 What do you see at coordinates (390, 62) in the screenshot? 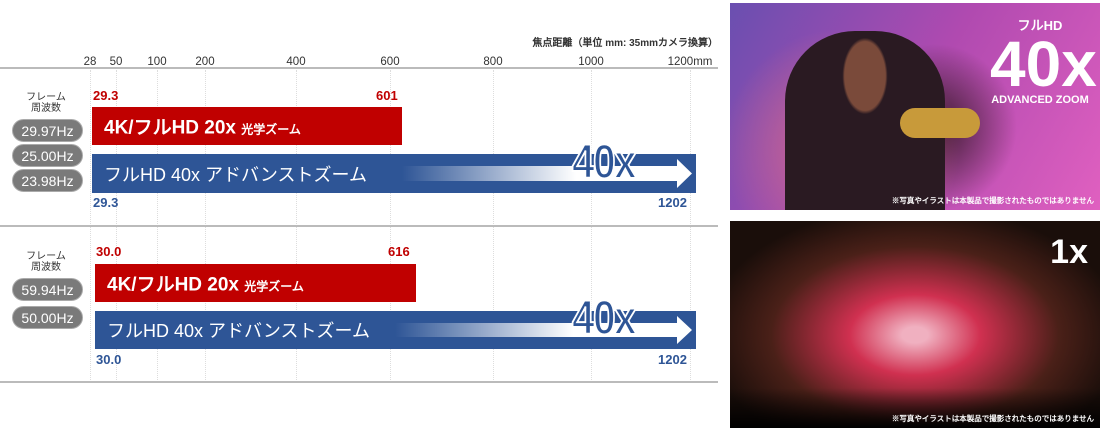
I see `axis-tick-label: 600` at bounding box center [390, 62].